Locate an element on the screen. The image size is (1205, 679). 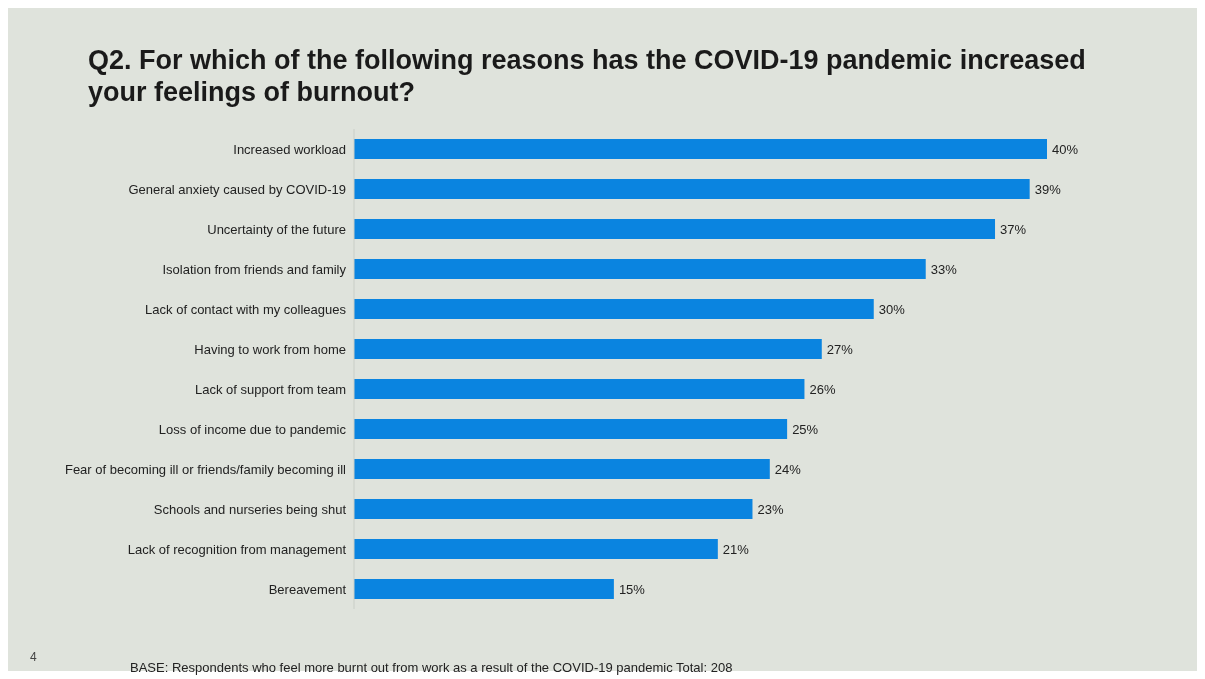
y-tick-label: Increased workload is located at coordinates (289, 149).